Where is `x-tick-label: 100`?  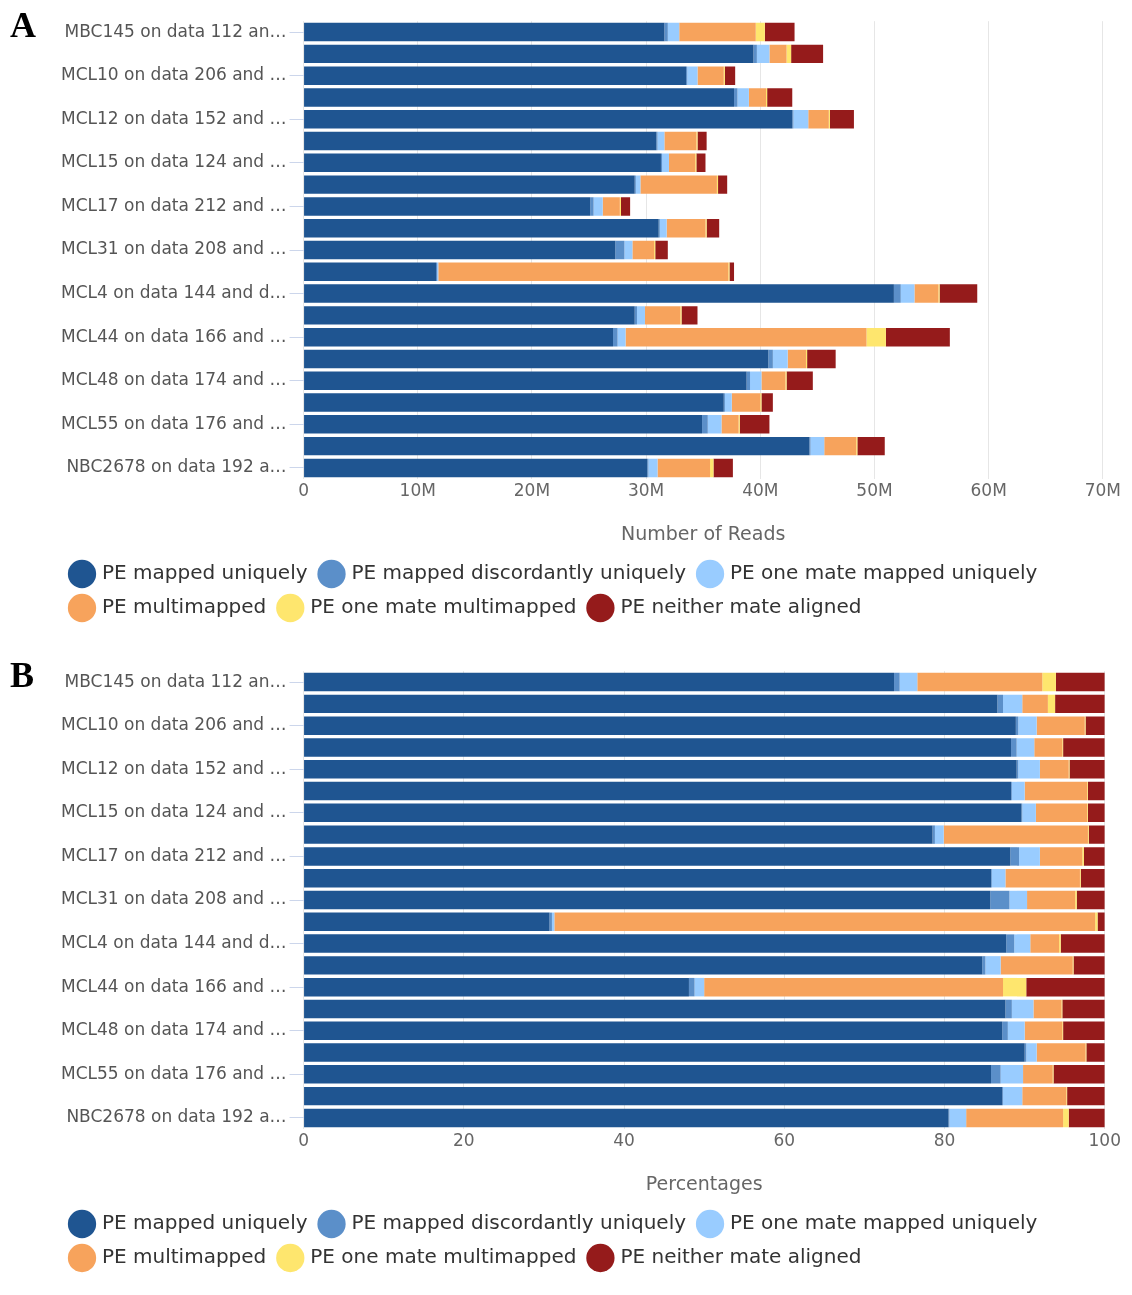 x-tick-label: 100 is located at coordinates (1104, 1140).